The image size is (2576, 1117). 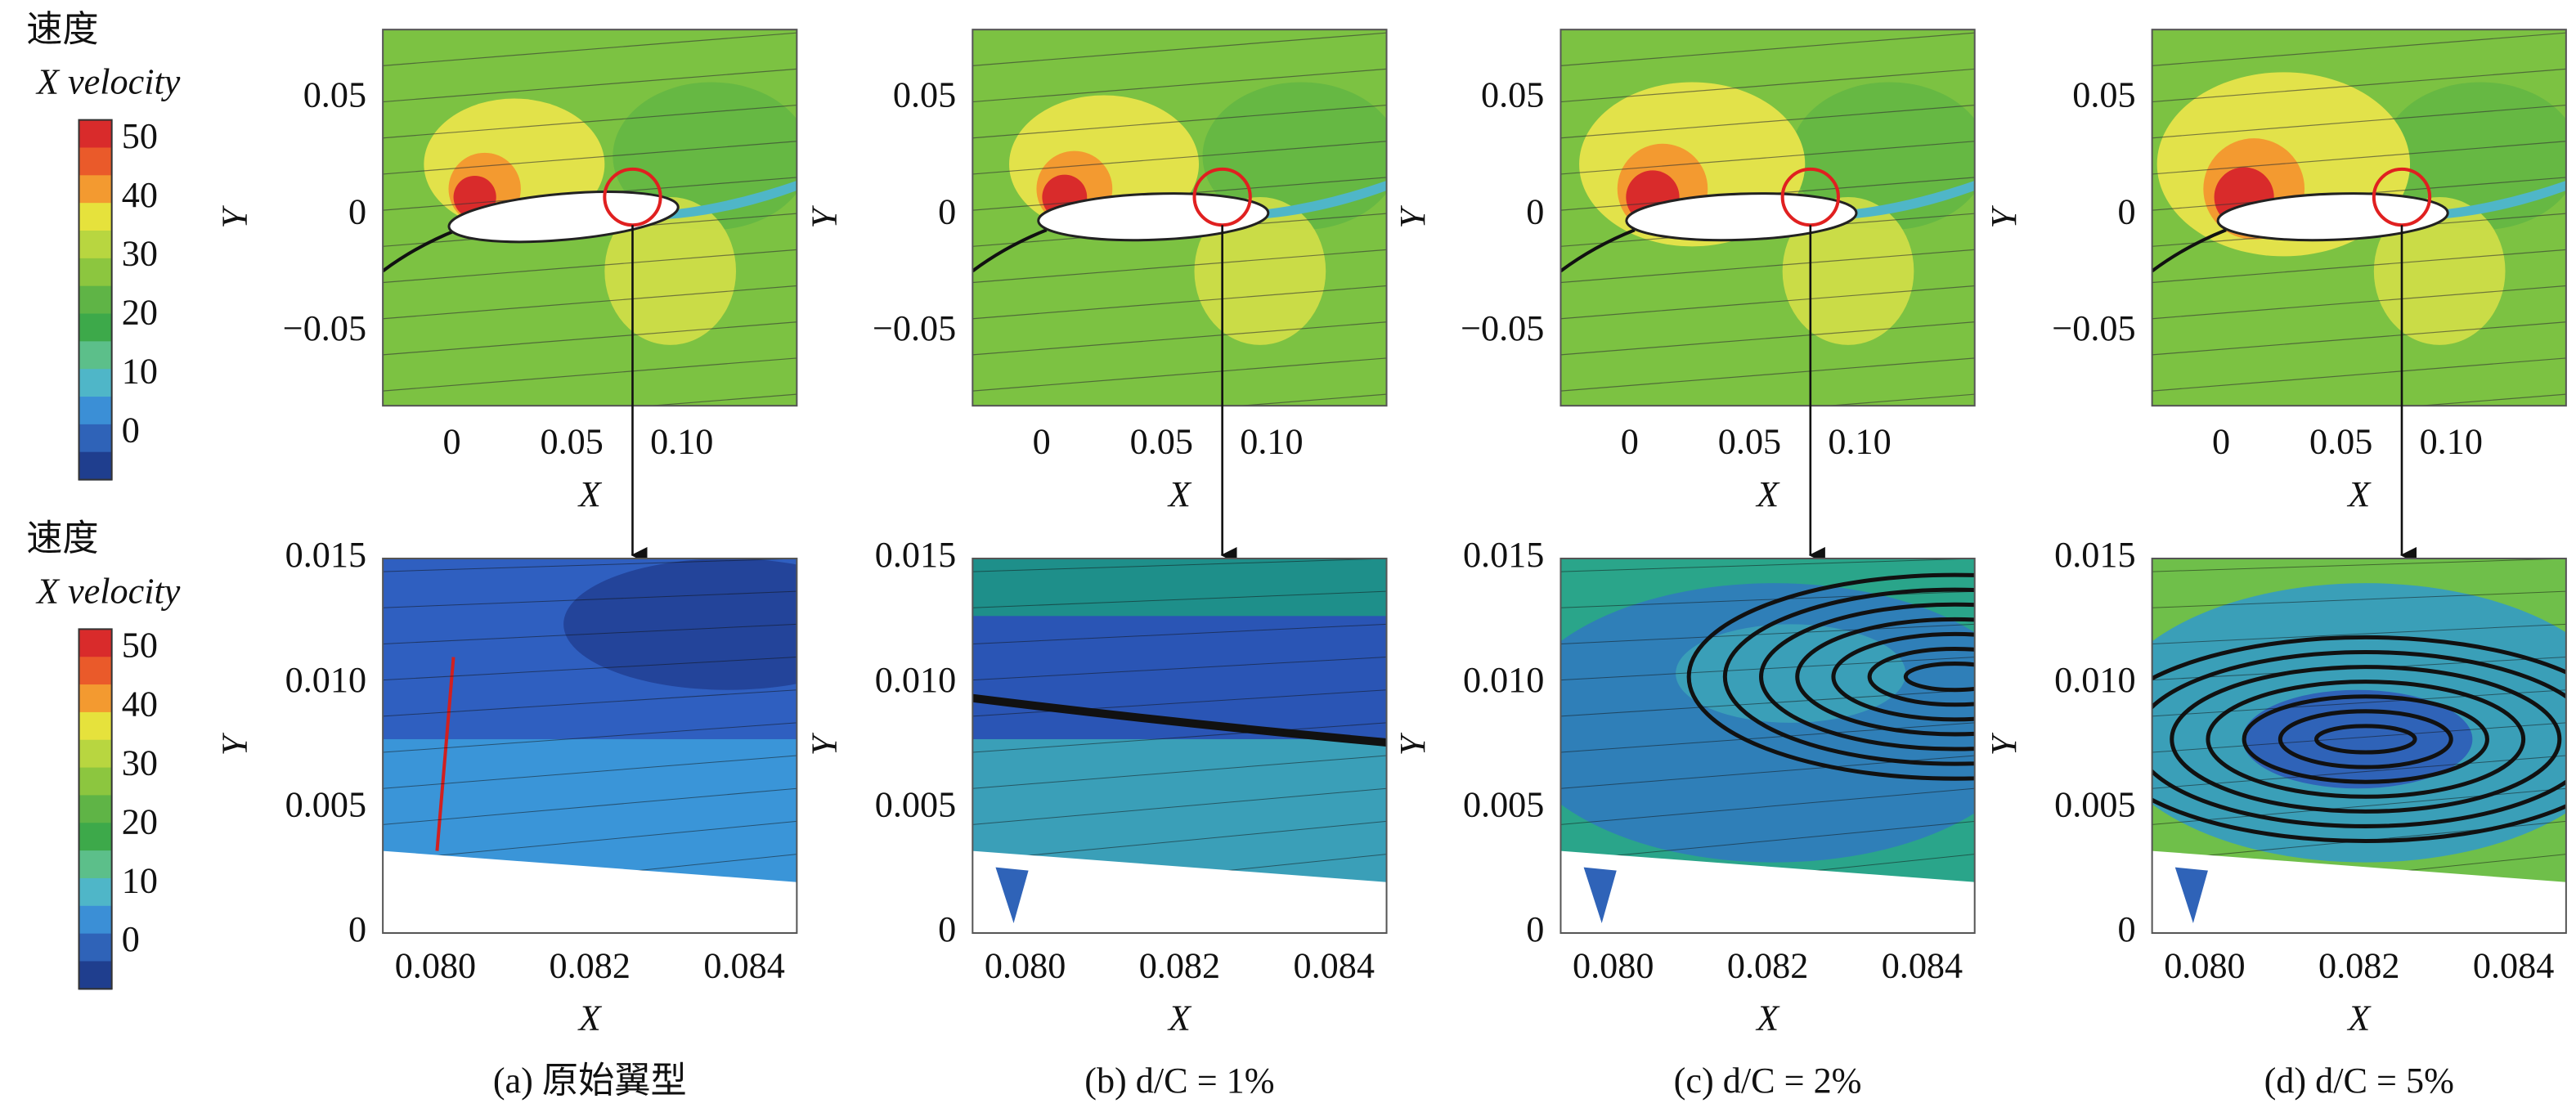 I want to click on caption: (b) d/C = 1%, so click(x=1179, y=1081).